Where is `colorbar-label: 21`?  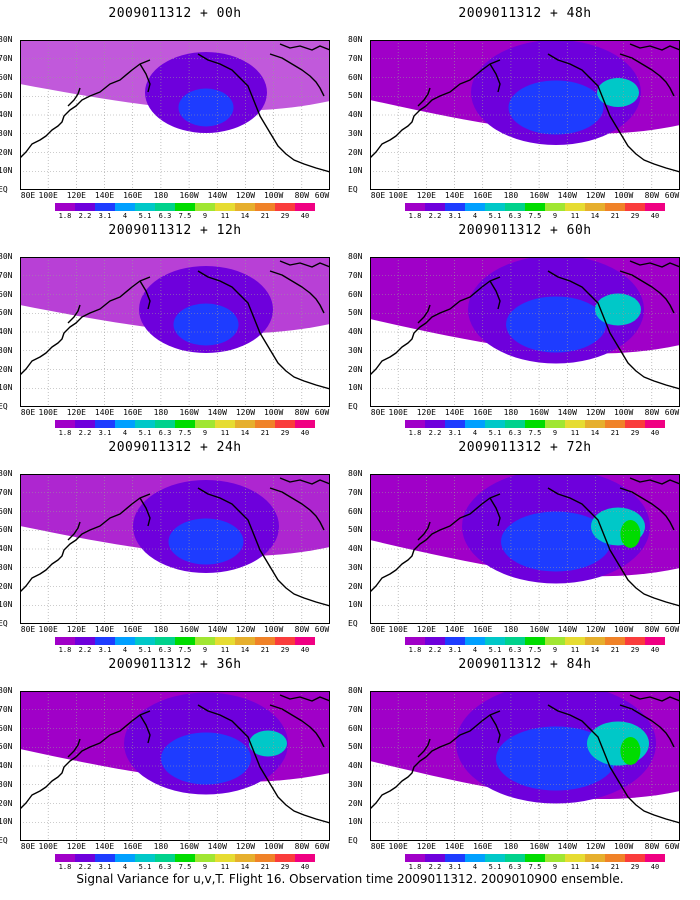 colorbar-label: 21 is located at coordinates (615, 867).